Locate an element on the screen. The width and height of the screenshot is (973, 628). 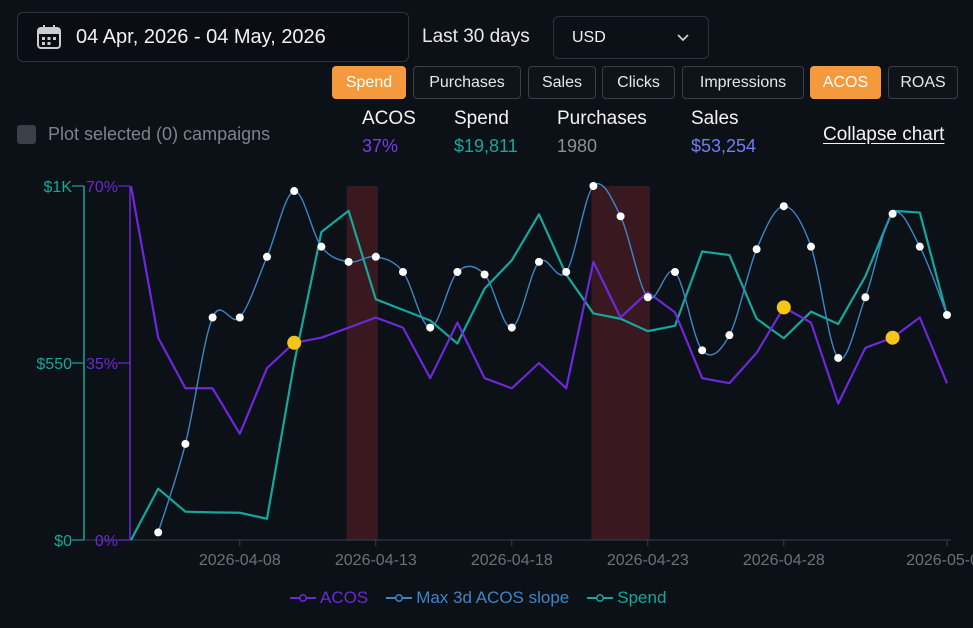
kpi-purchases: Purchases 1980 is located at coordinates (602, 132).